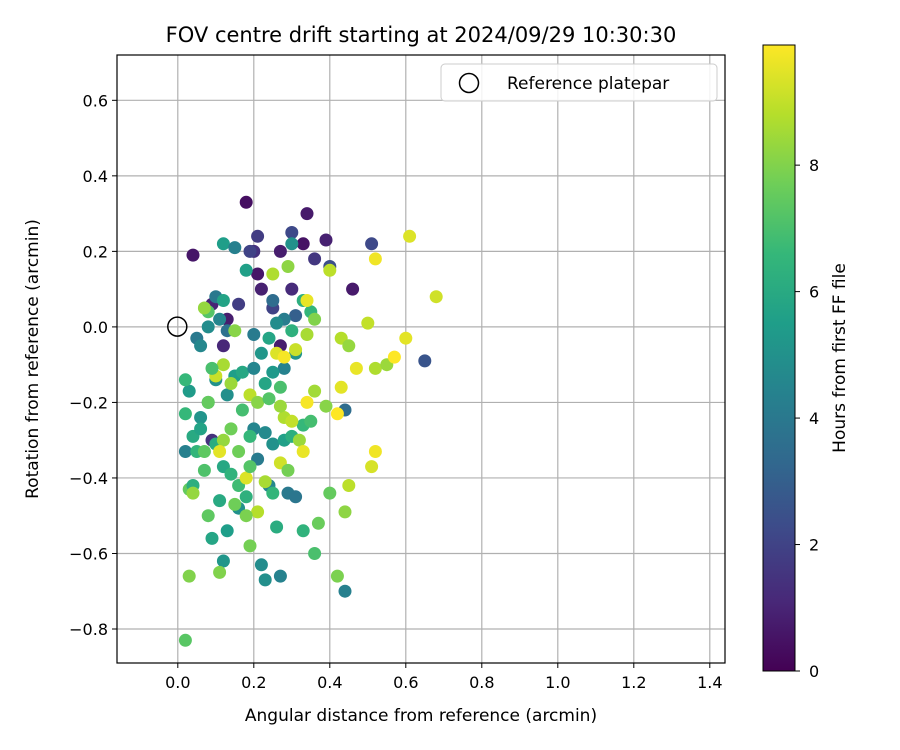  I want to click on x-tick-label: 0.8, so click(481, 682).